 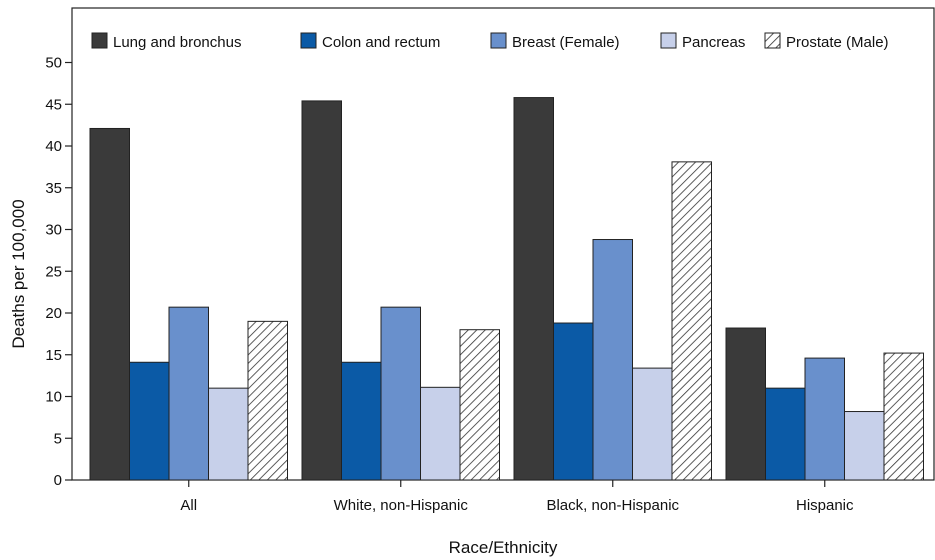 I want to click on x-tick-label: Hispanic, so click(x=825, y=505).